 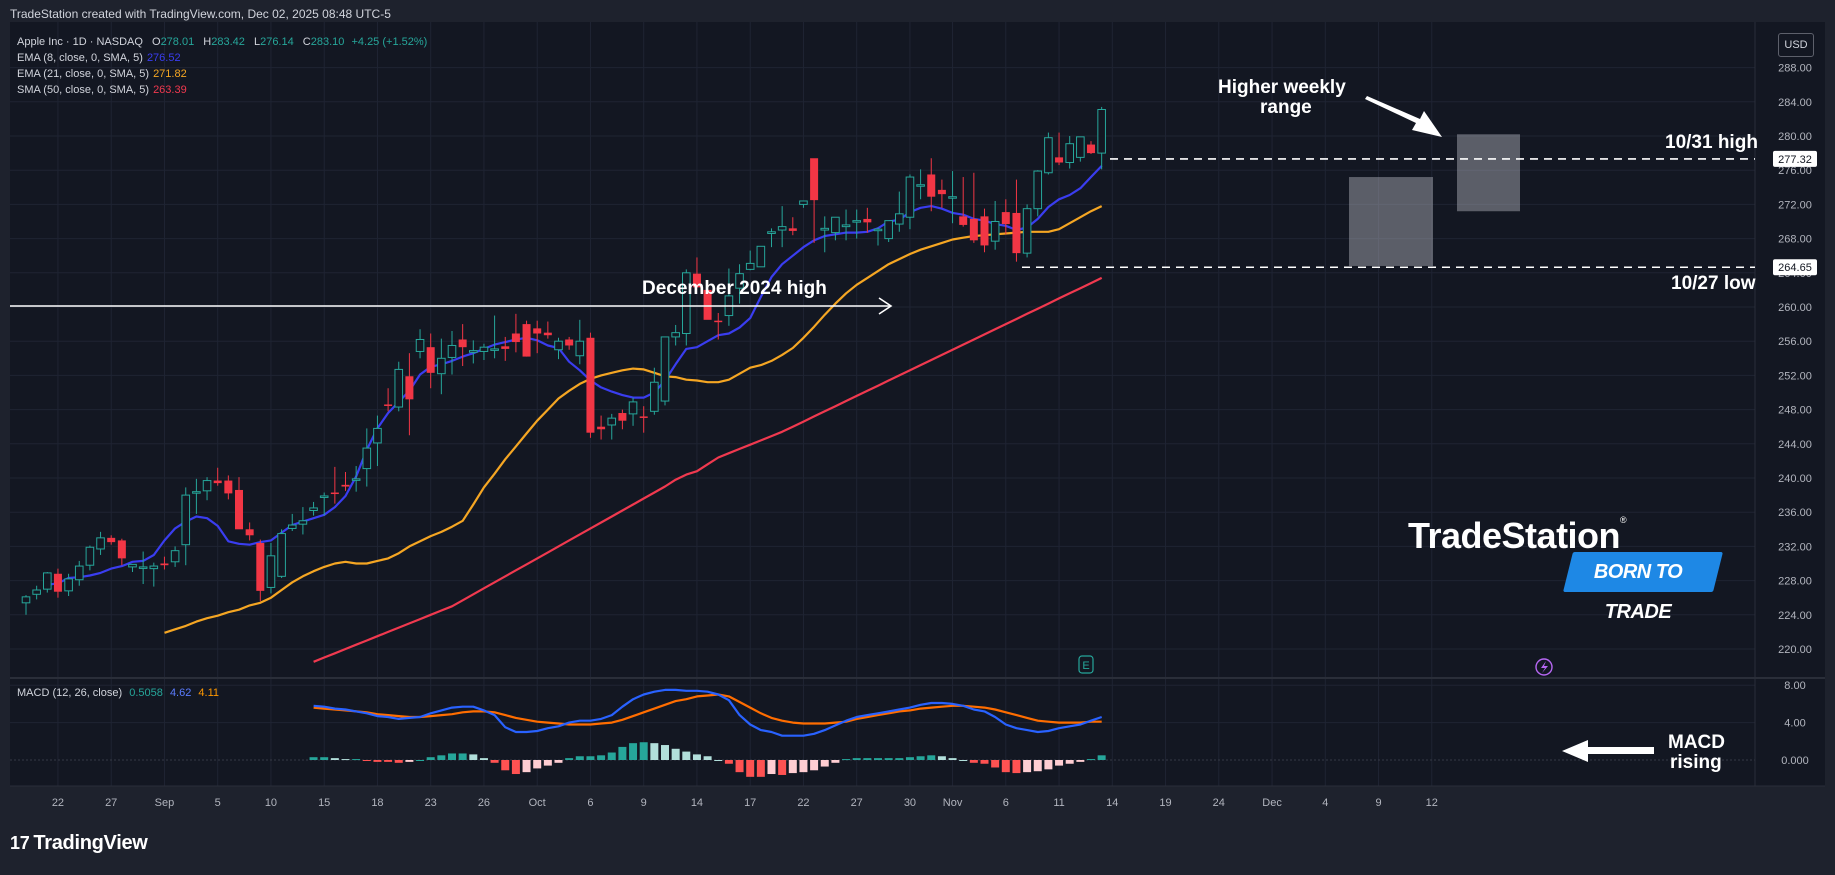 I want to click on currency-button: USD, so click(x=1796, y=45).